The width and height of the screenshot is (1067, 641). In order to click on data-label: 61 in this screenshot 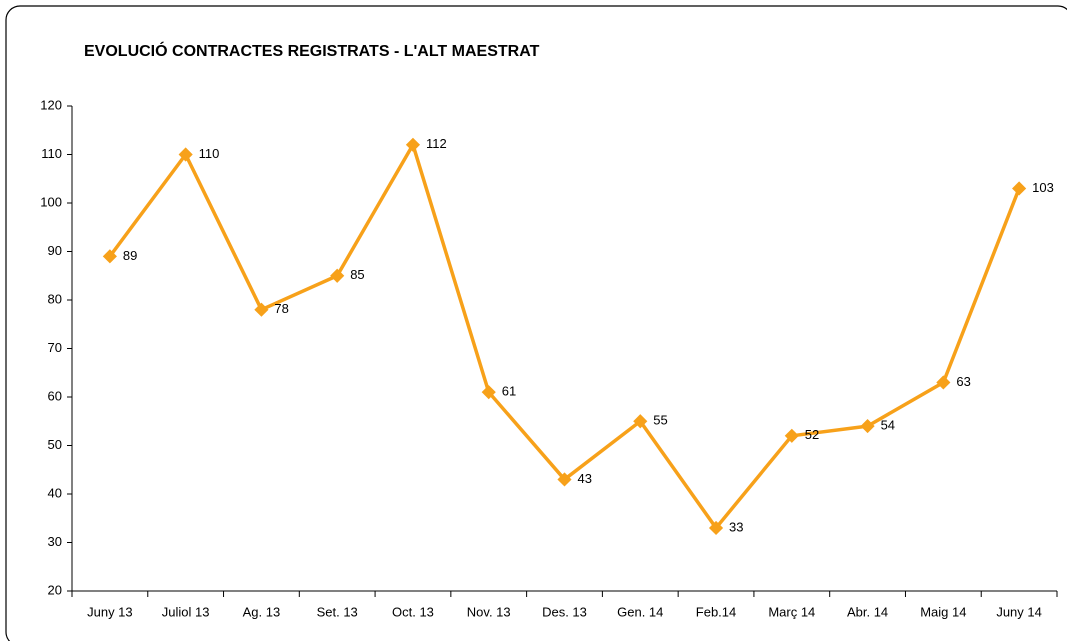, I will do `click(509, 391)`.